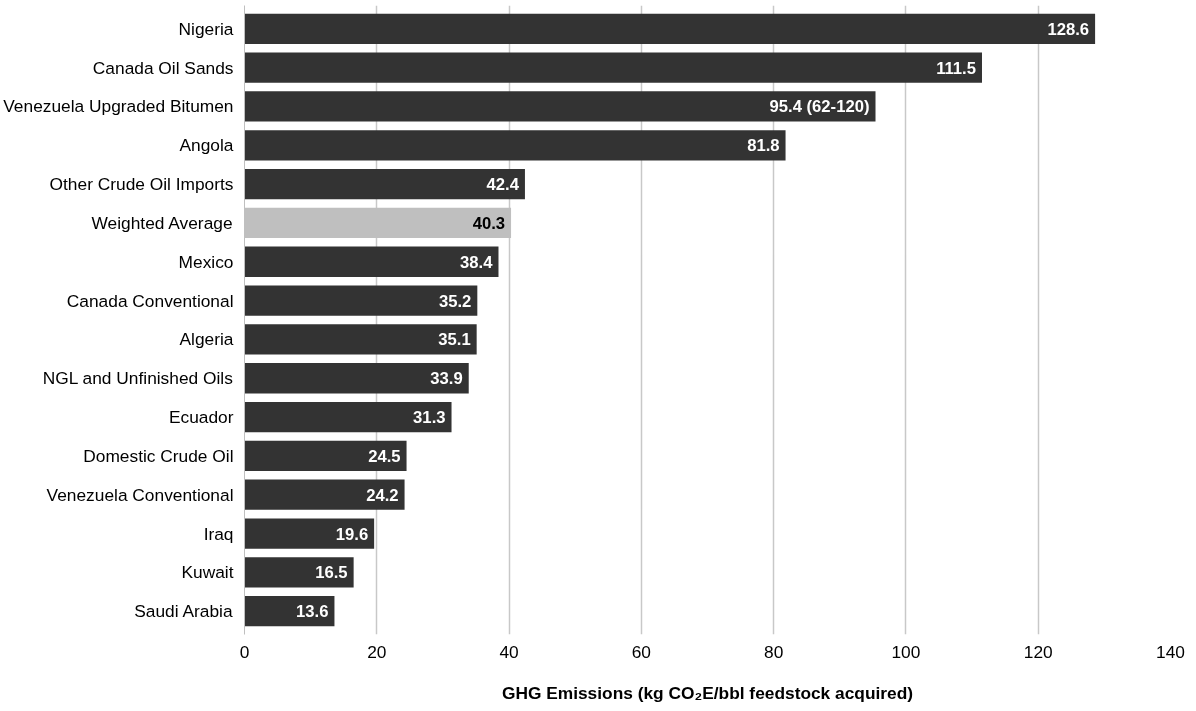 Image resolution: width=1196 pixels, height=711 pixels. Describe the element at coordinates (906, 651) in the screenshot. I see `x-tick-label: 100` at that location.